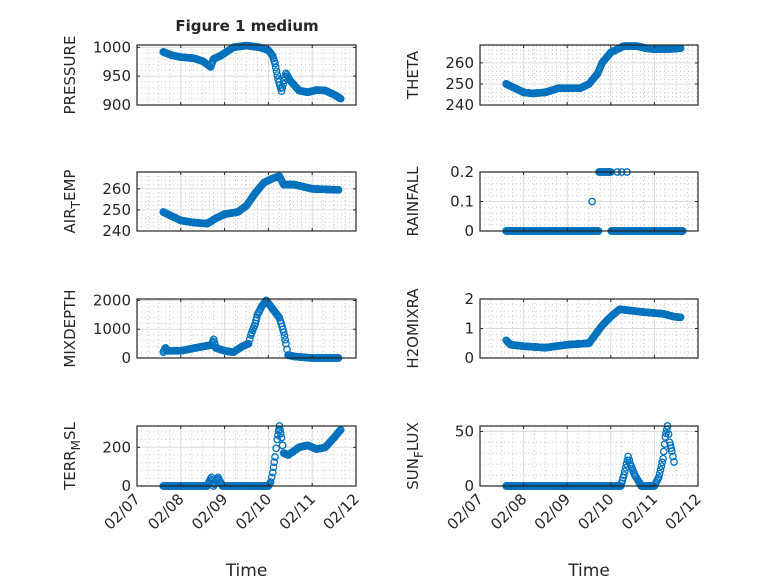 The width and height of the screenshot is (778, 583). Describe the element at coordinates (116, 447) in the screenshot. I see `y-tick-label: 200` at that location.